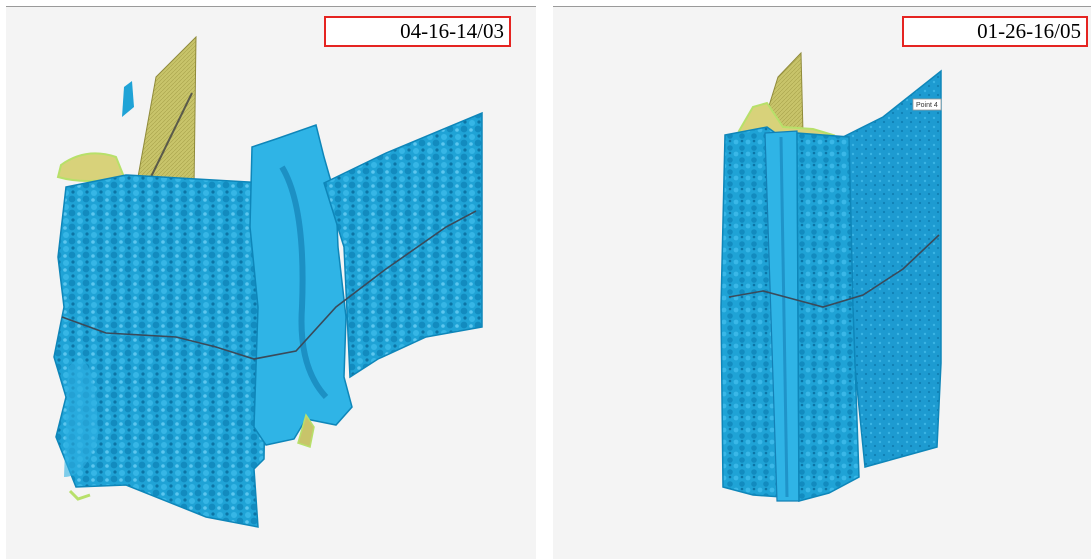 The image size is (1091, 559). I want to click on main-scan-block, so click(161, 351).